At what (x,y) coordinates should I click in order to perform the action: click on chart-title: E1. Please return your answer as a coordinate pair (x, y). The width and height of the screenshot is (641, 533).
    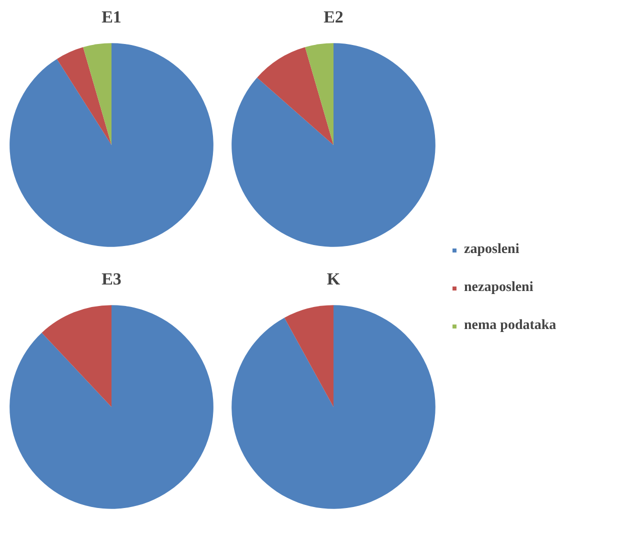
    Looking at the image, I should click on (112, 17).